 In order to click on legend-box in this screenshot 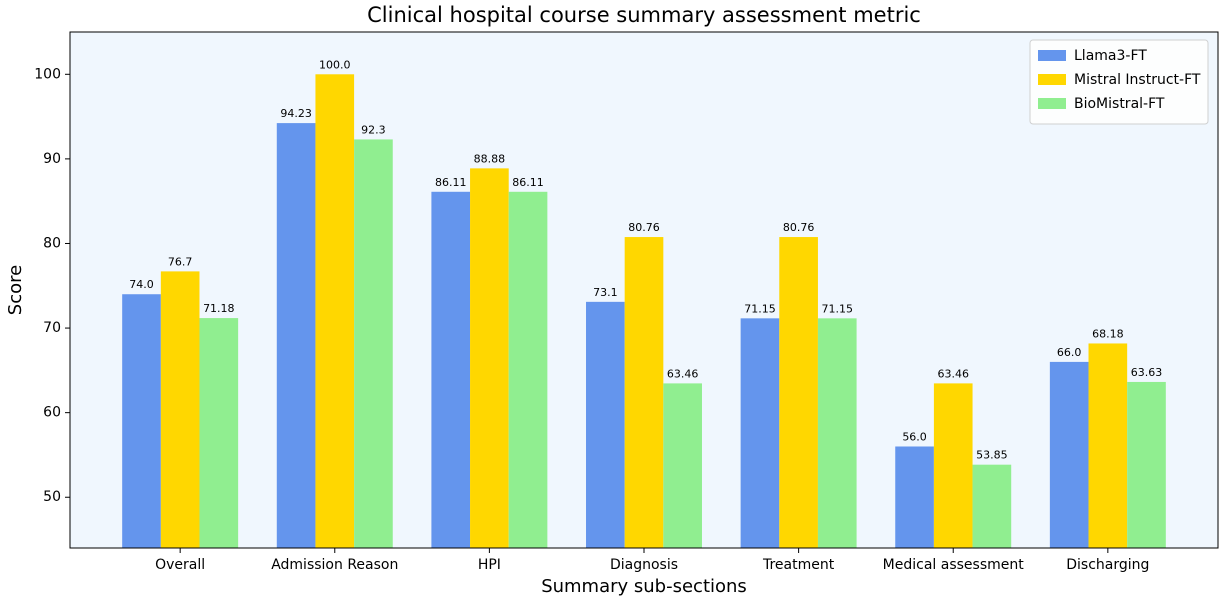, I will do `click(1119, 82)`.